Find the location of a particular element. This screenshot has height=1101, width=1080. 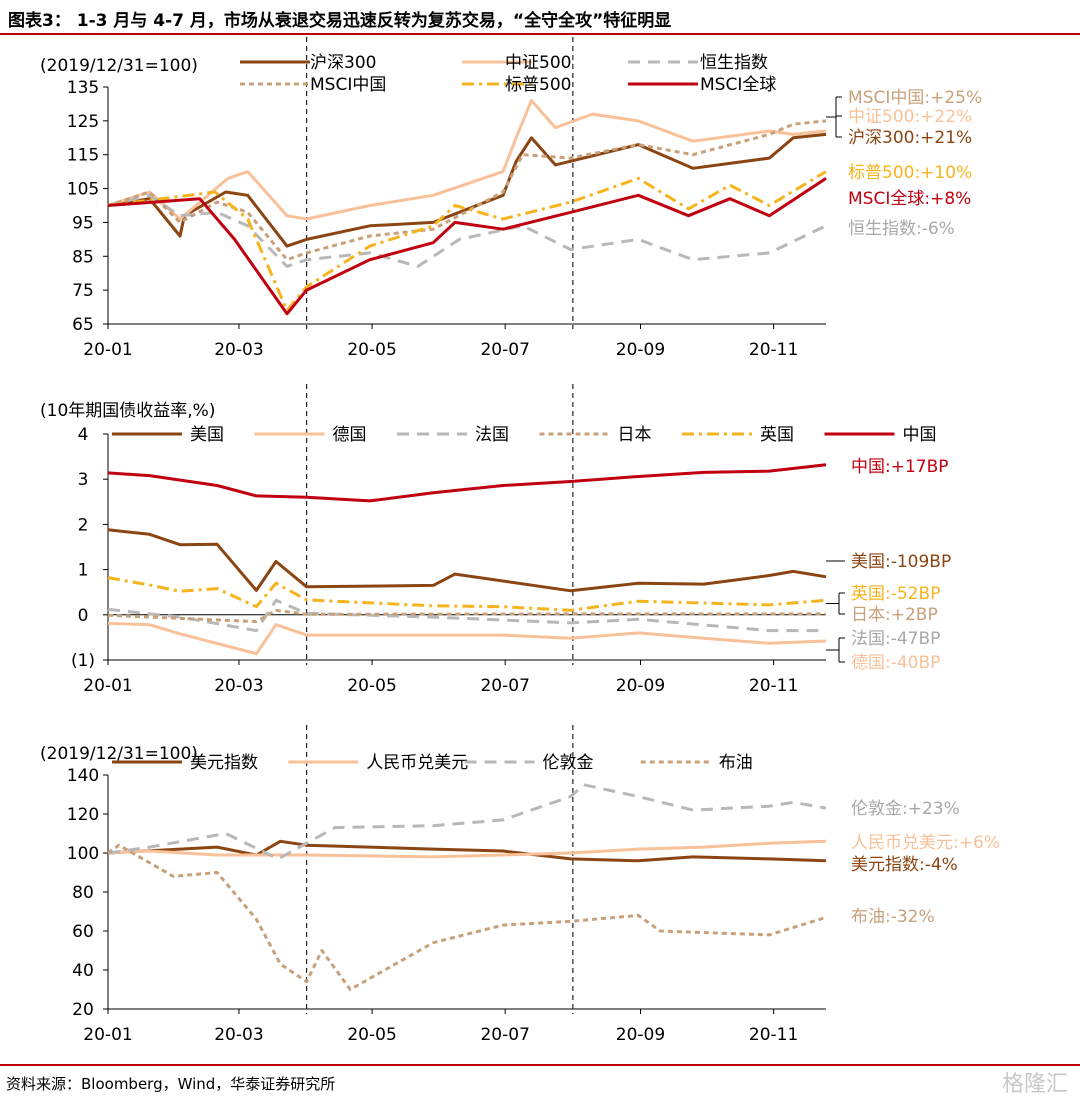

chart3-y-tick-label: 20 is located at coordinates (83, 1010).